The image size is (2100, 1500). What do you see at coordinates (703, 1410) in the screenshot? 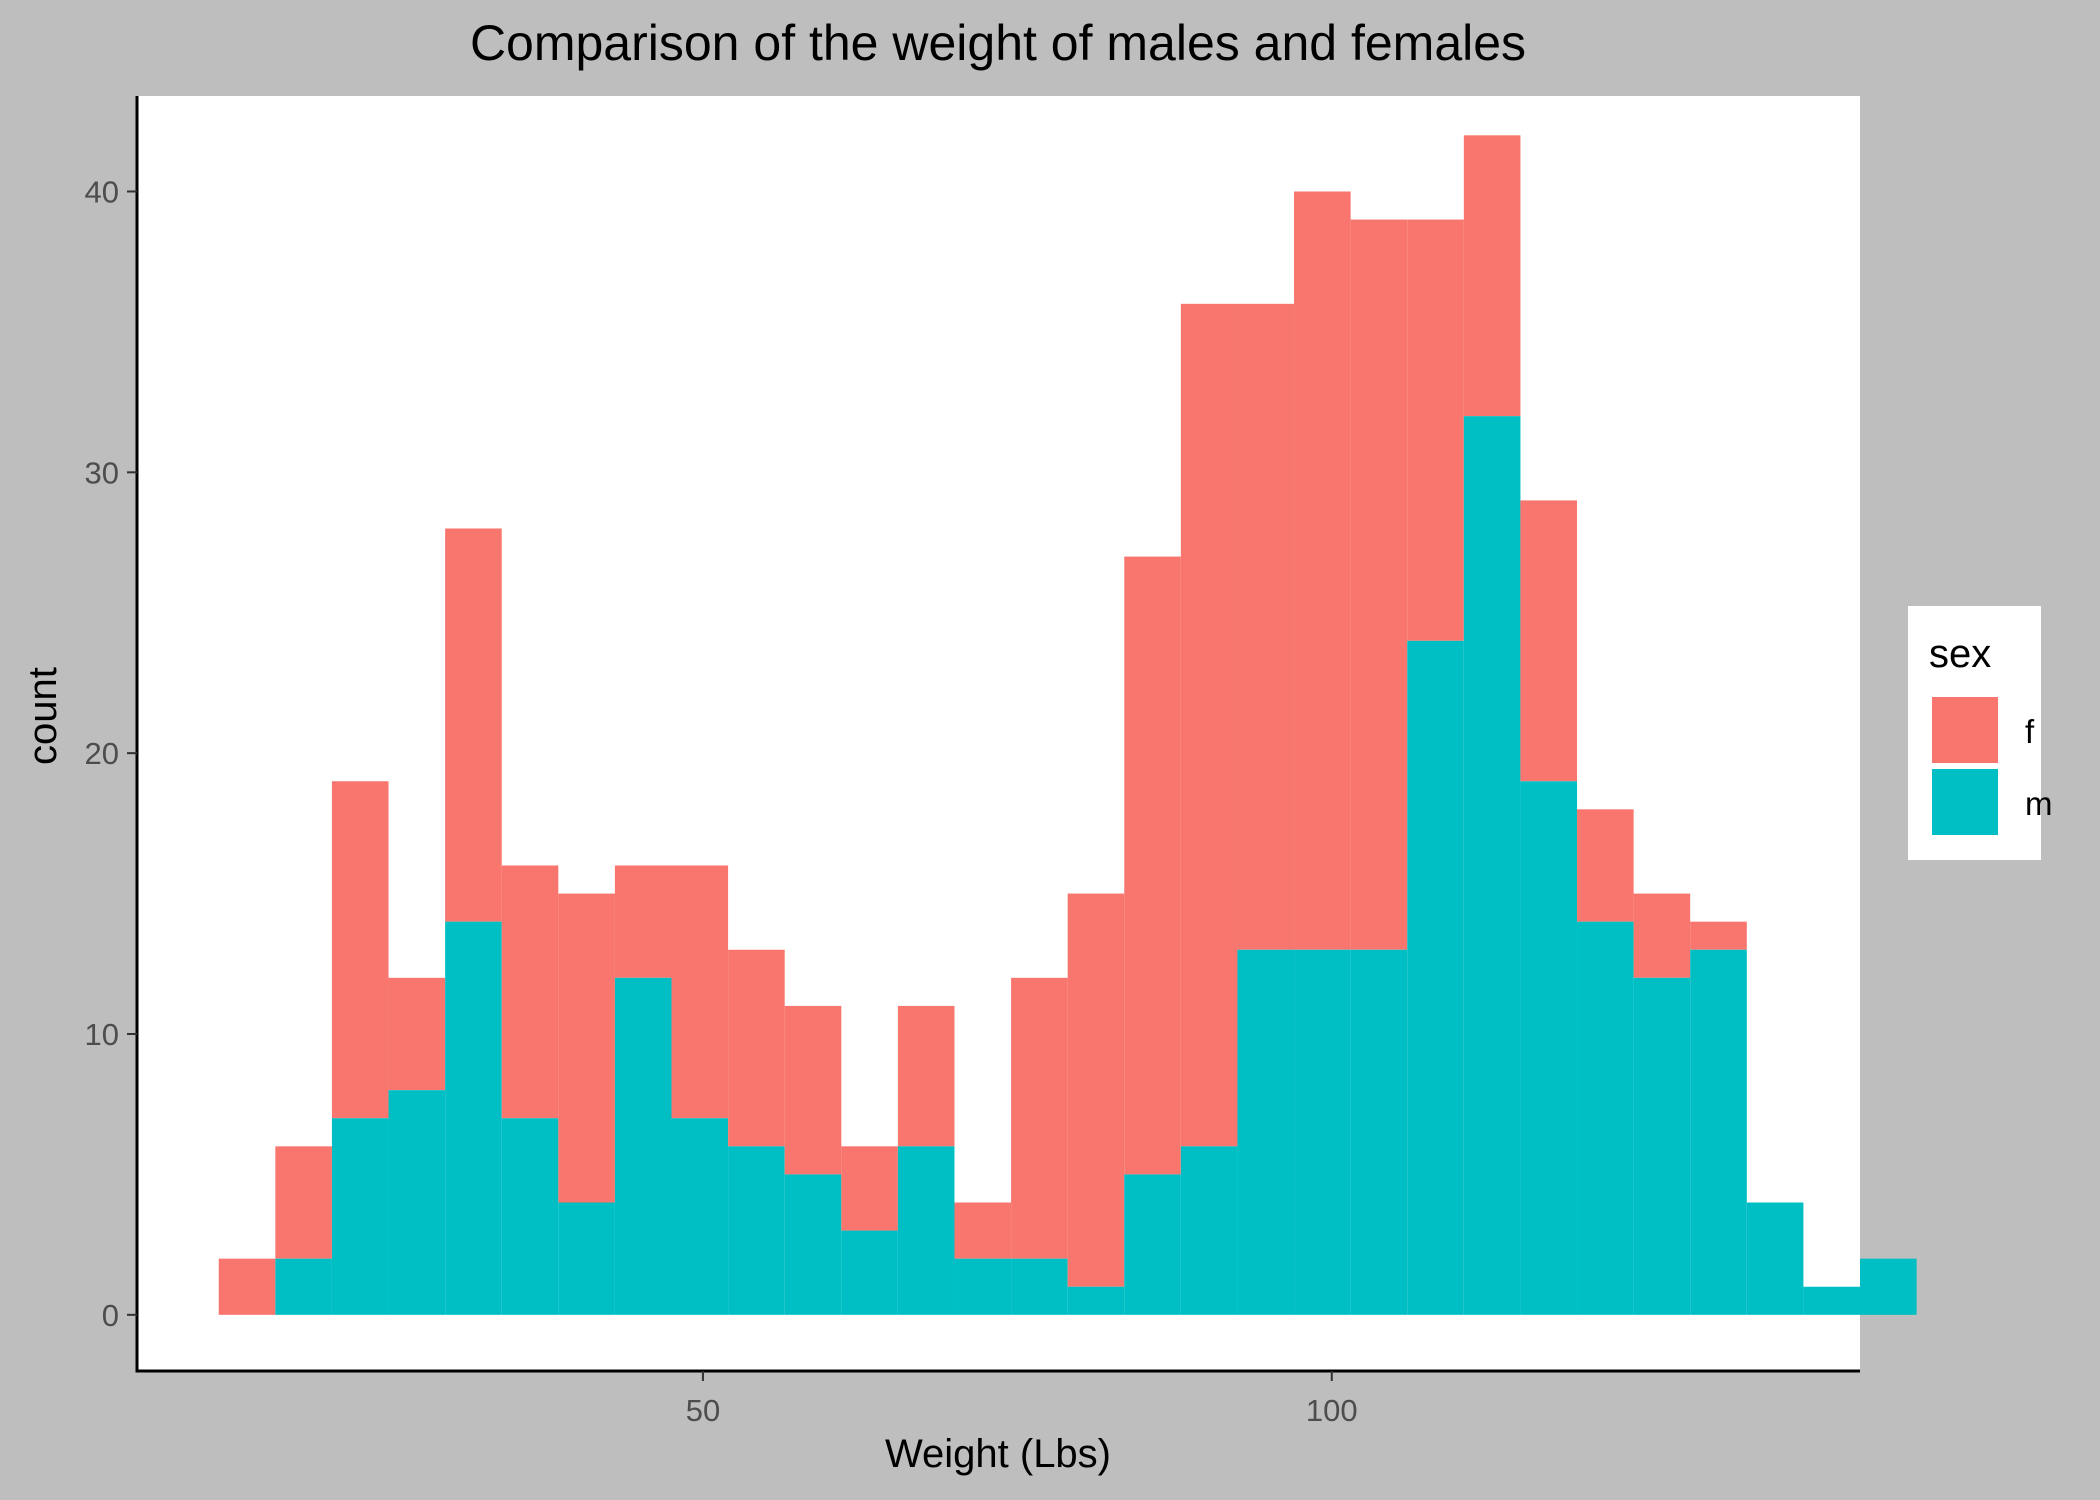
I see `x-tick-label-50: 50` at bounding box center [703, 1410].